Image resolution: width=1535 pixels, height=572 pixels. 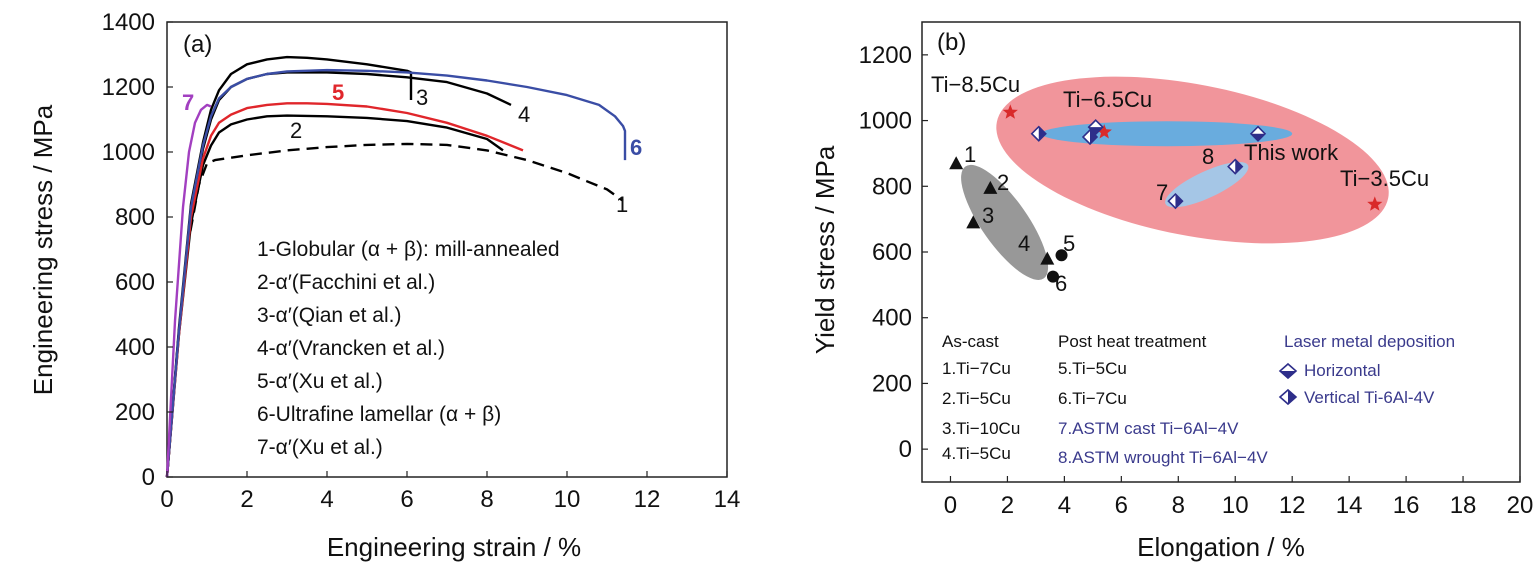 I want to click on panel-a-x-tick-label: 0, so click(x=166, y=499).